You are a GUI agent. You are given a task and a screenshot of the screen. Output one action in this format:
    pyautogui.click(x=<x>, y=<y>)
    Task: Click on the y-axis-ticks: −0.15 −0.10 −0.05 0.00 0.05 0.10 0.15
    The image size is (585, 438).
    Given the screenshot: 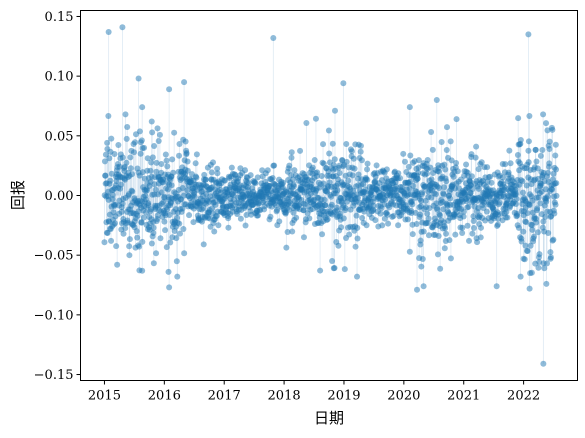 What is the action you would take?
    pyautogui.click(x=57, y=196)
    